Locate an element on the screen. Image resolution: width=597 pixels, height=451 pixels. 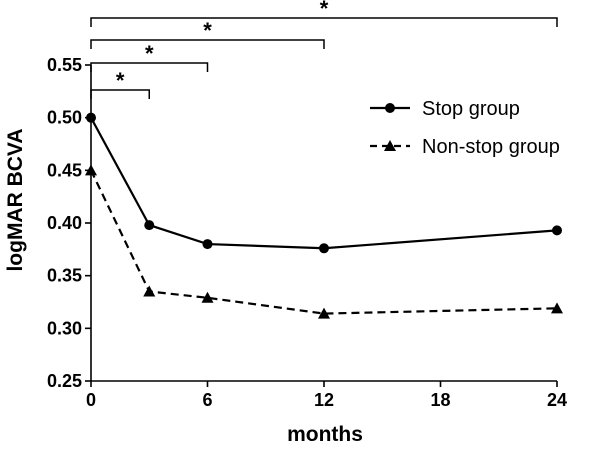
y-tick-label: 0.50 is located at coordinates (64, 118).